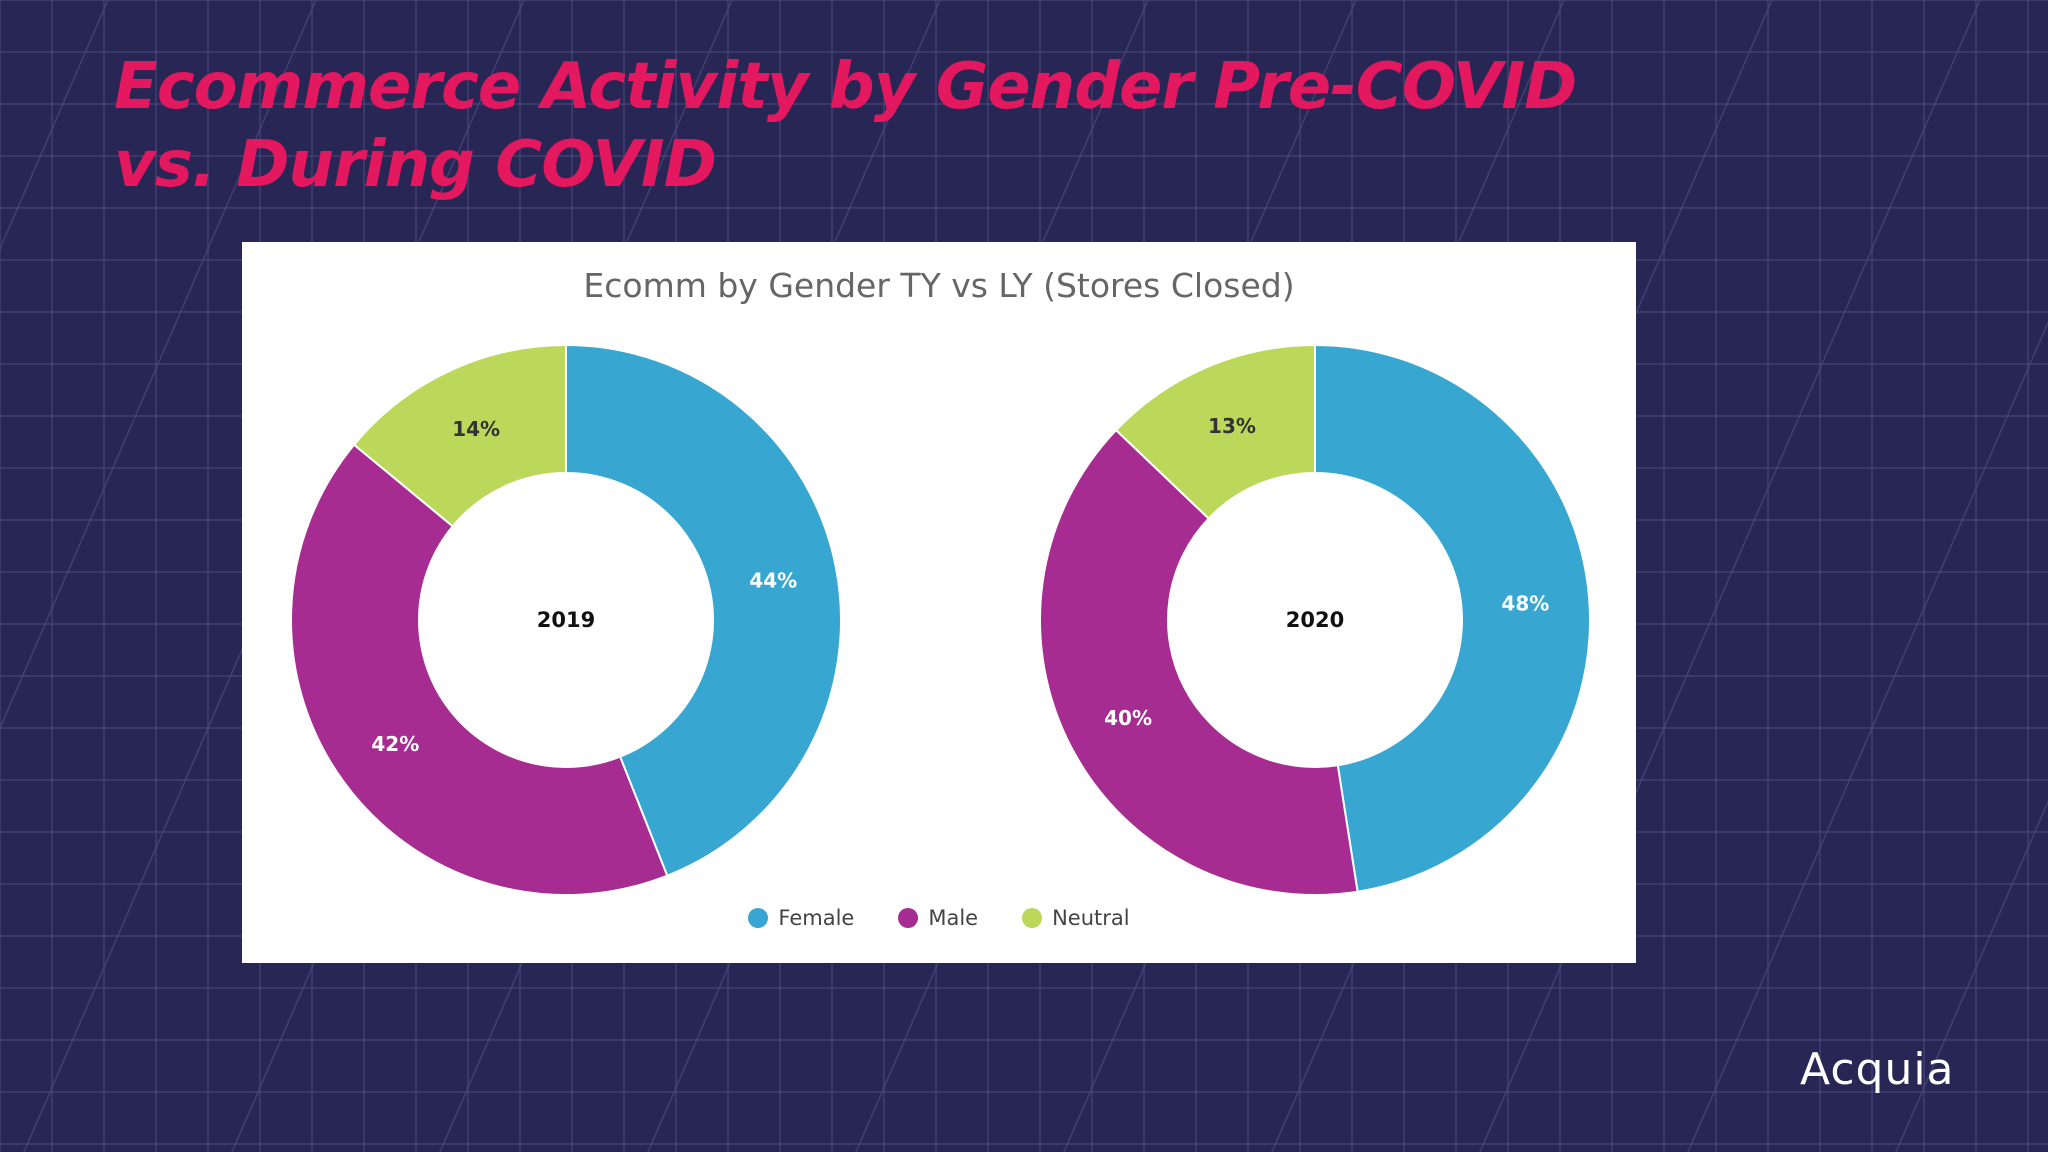 This screenshot has width=2048, height=1152. I want to click on donut-2019-label-male: 42%, so click(395, 744).